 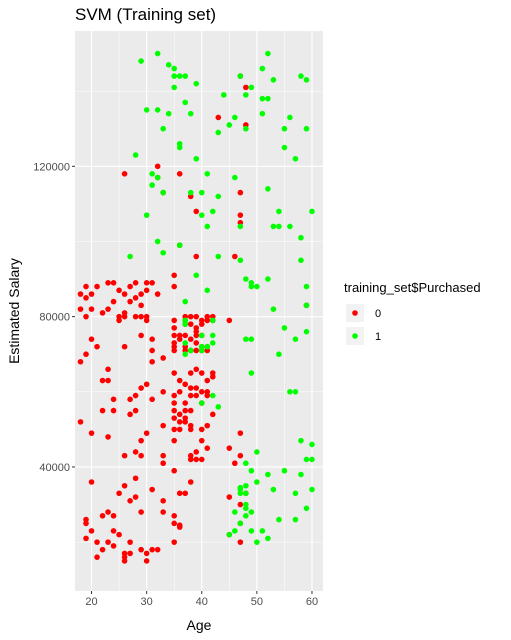 I want to click on x-tick-label: 40, so click(x=202, y=602).